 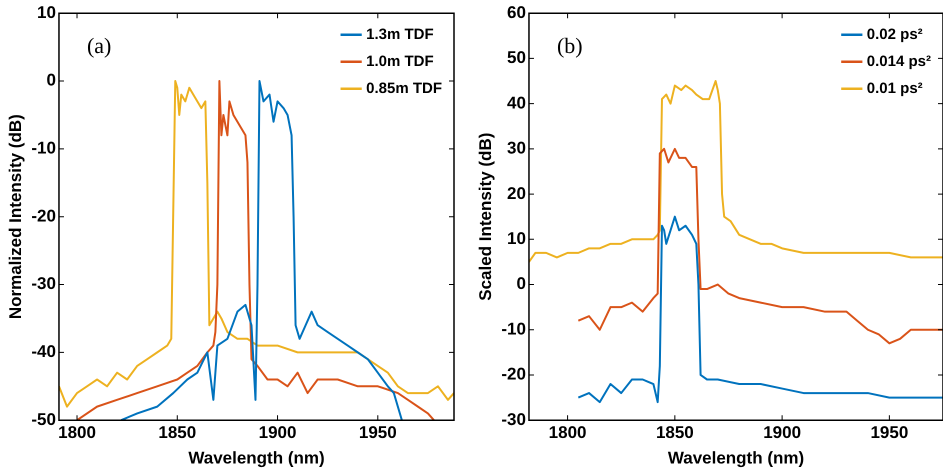 I want to click on y-tick-label: 30, so click(x=516, y=148).